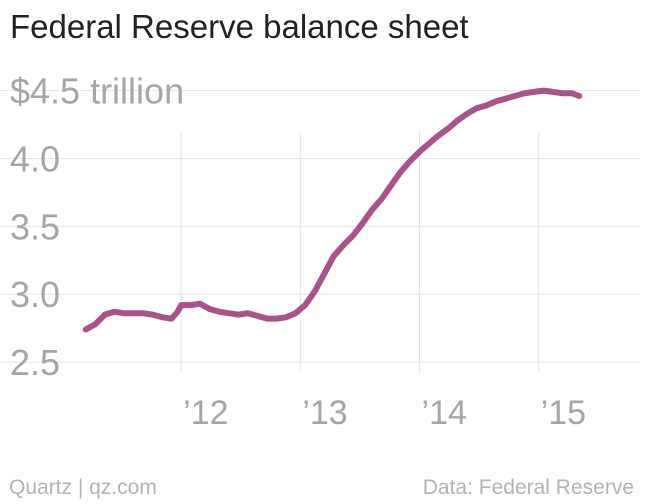 The image size is (645, 504). What do you see at coordinates (563, 413) in the screenshot?
I see `x-tick-label: ’15` at bounding box center [563, 413].